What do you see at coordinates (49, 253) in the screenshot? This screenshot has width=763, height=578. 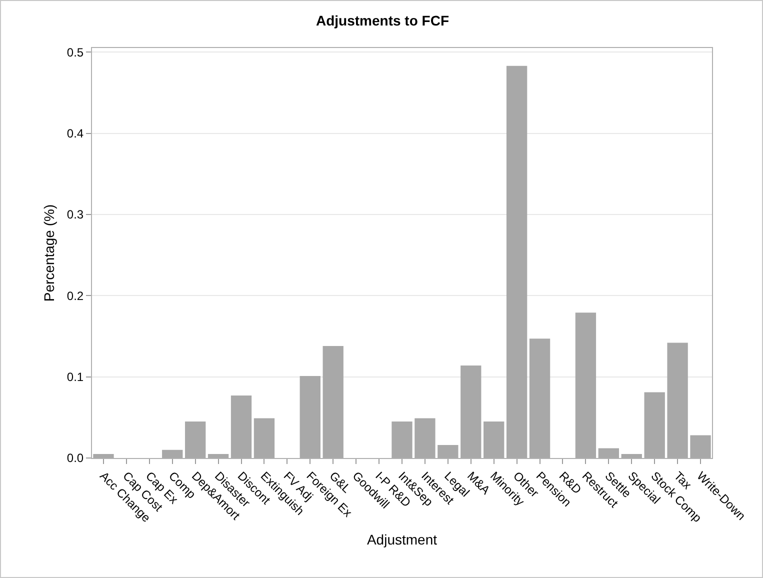 I see `y-axis-title: Percentage (%)` at bounding box center [49, 253].